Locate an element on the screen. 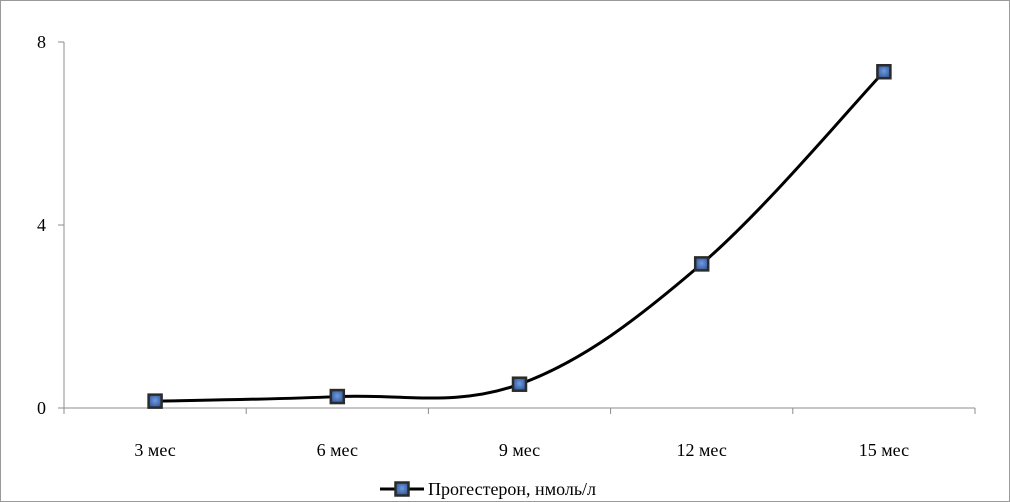 This screenshot has height=502, width=1010. legend-label: Прогестерон, нмоль/л is located at coordinates (512, 489).